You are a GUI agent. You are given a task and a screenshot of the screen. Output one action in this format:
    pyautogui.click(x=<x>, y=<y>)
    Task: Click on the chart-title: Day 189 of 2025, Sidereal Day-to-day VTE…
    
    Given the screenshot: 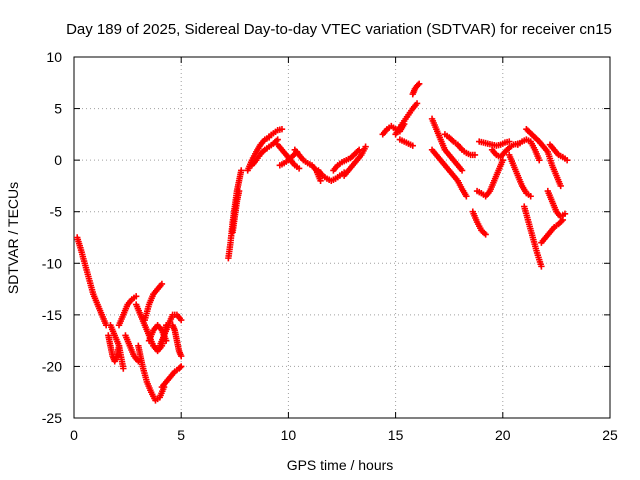 What is the action you would take?
    pyautogui.click(x=339, y=29)
    